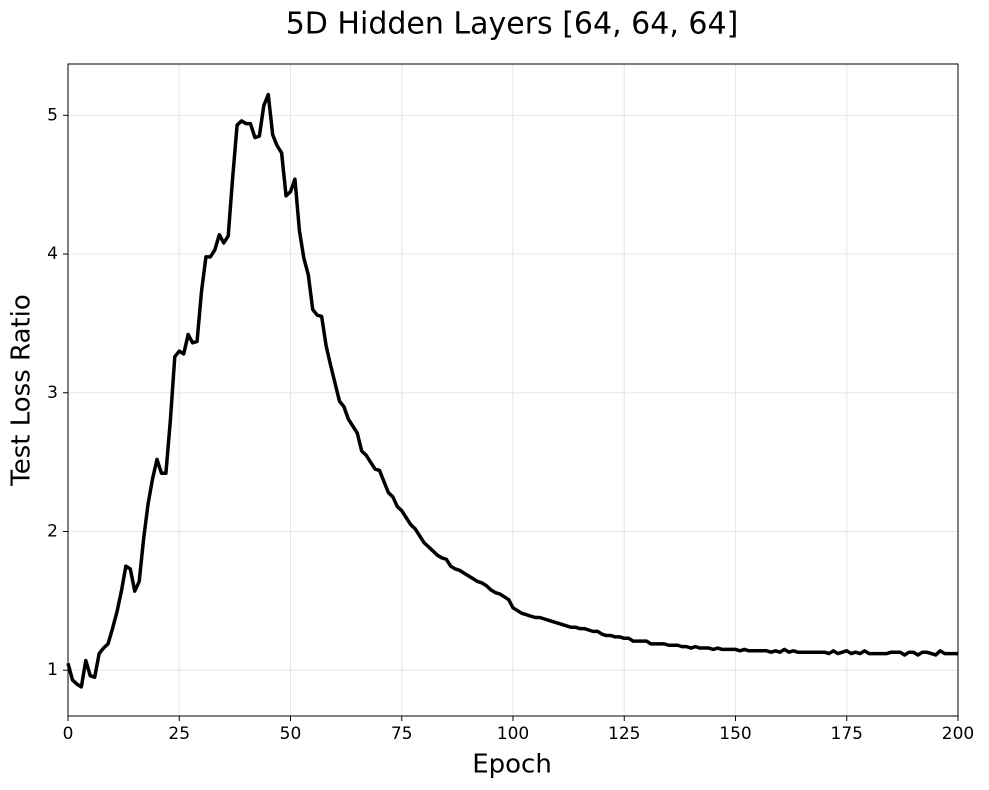  I want to click on y-tick-label: 1, so click(52, 670).